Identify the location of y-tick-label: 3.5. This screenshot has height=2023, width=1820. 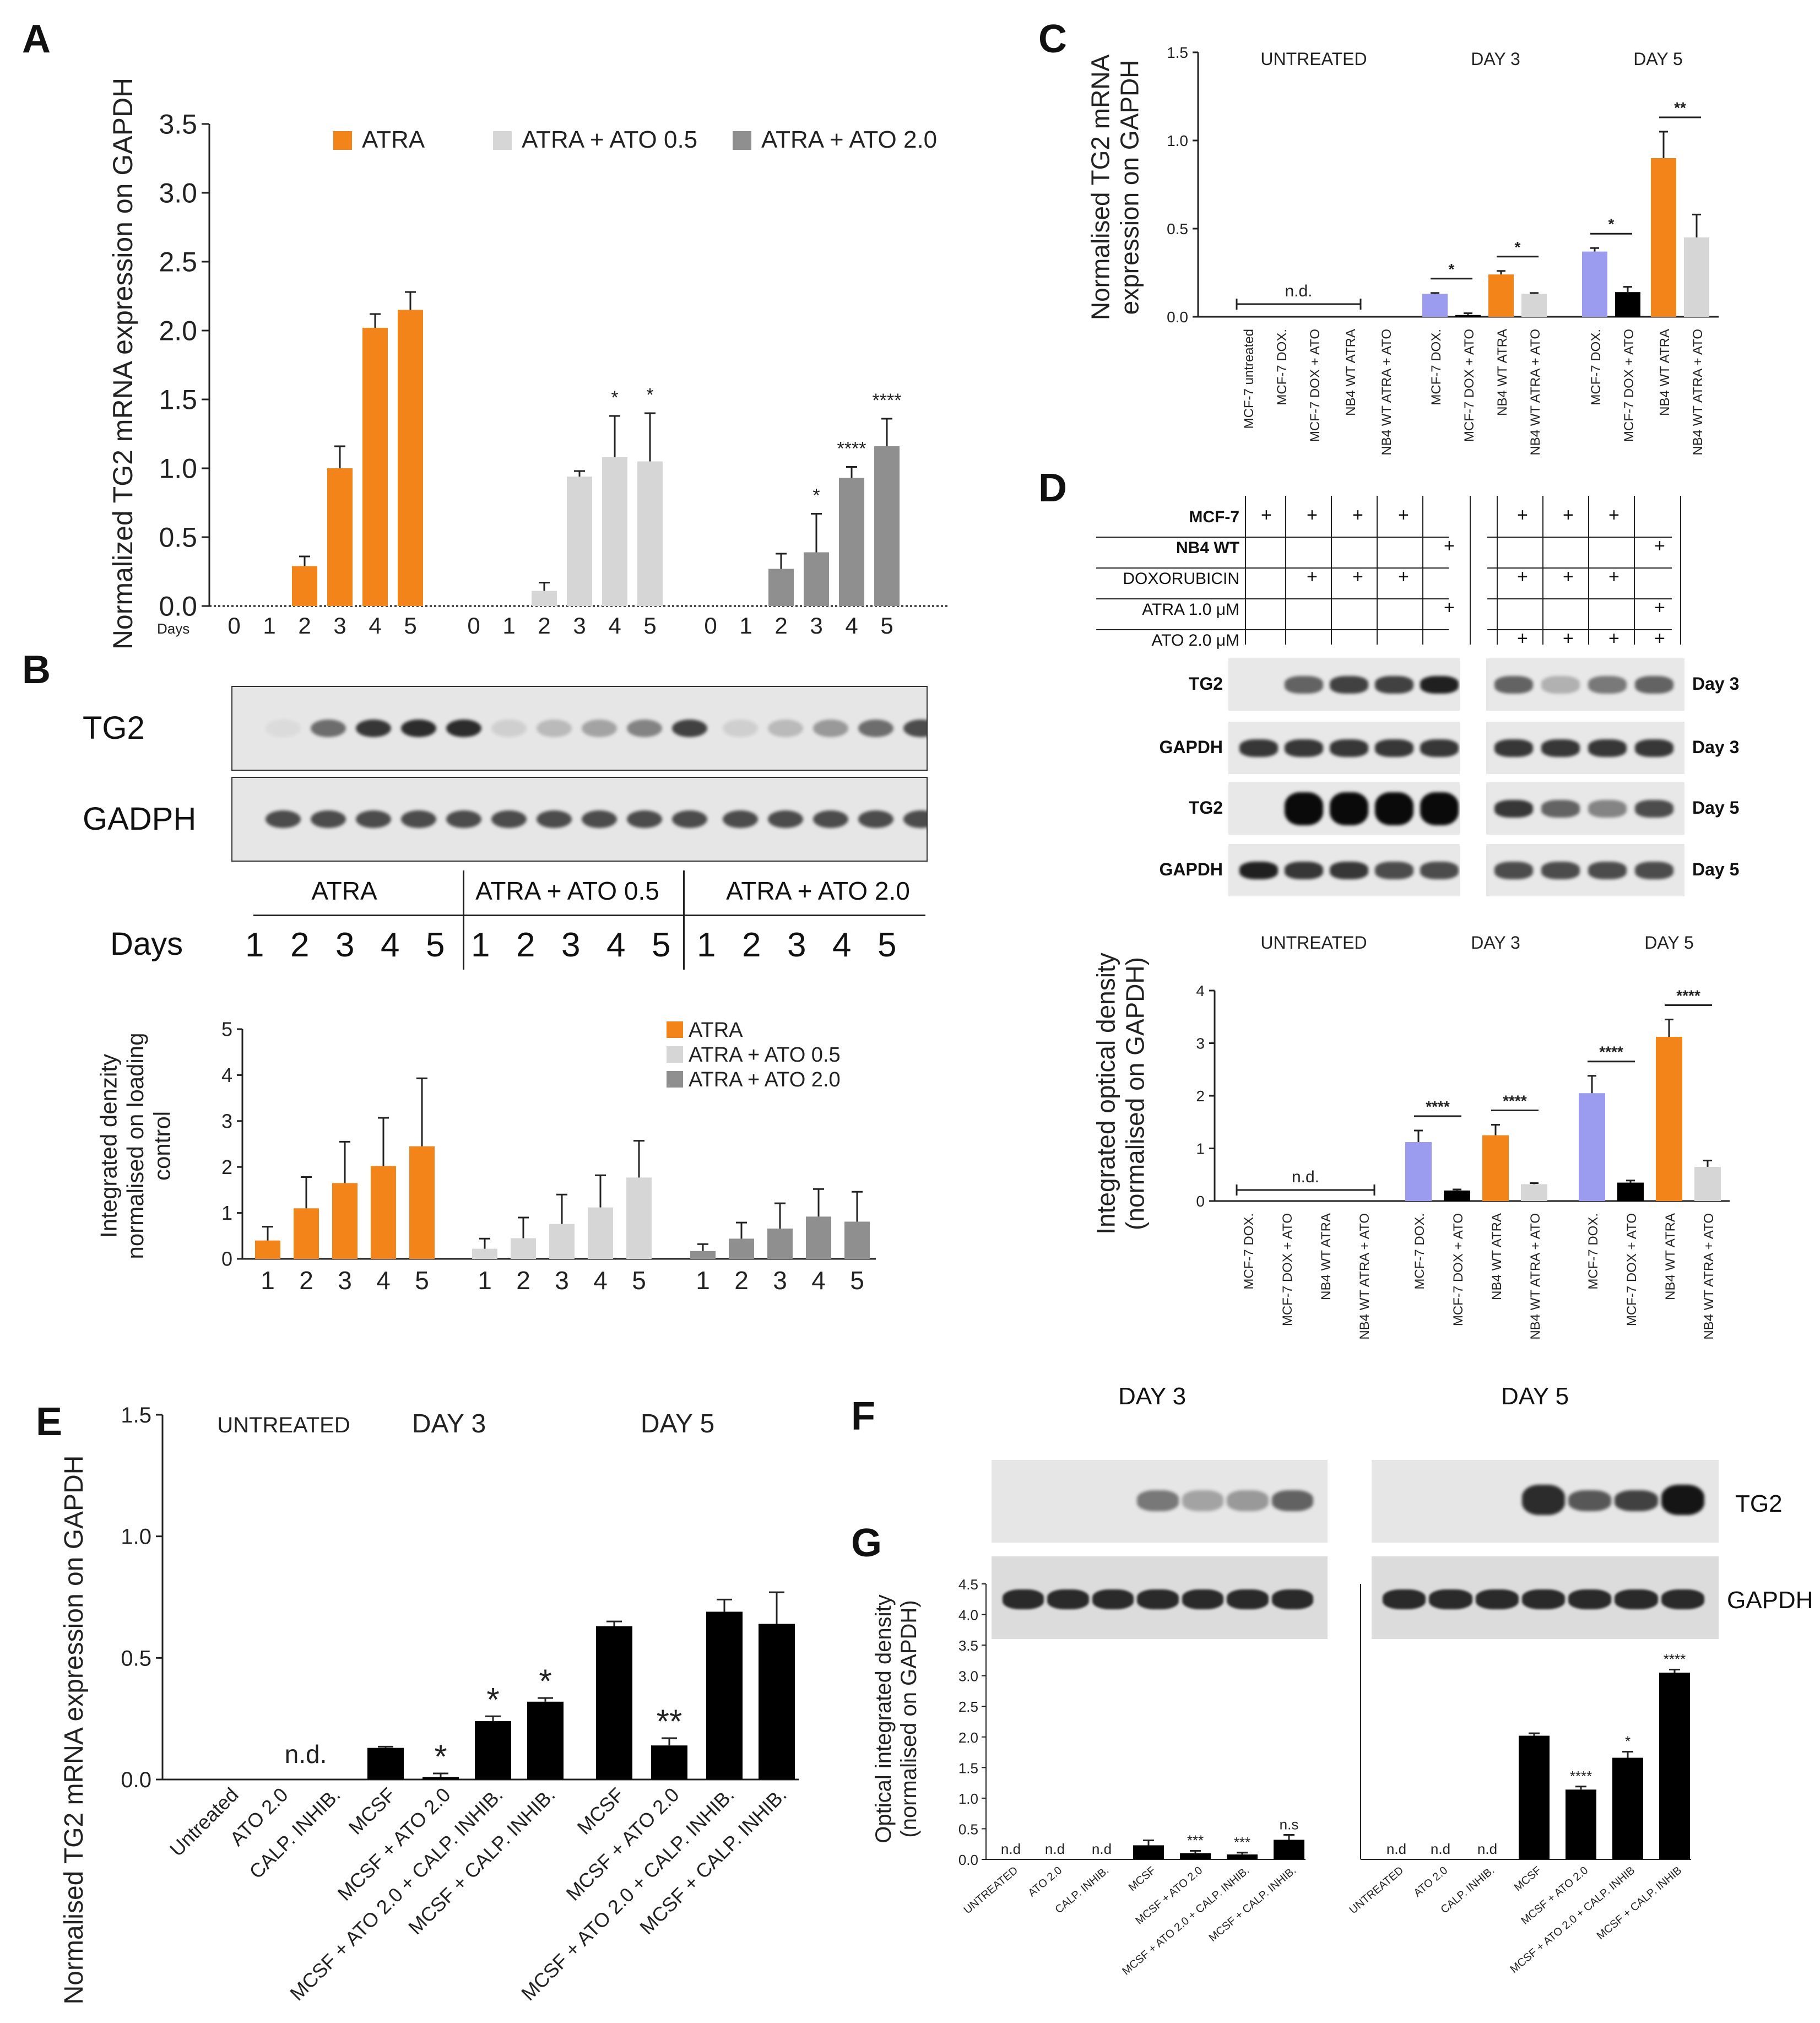
(178, 124).